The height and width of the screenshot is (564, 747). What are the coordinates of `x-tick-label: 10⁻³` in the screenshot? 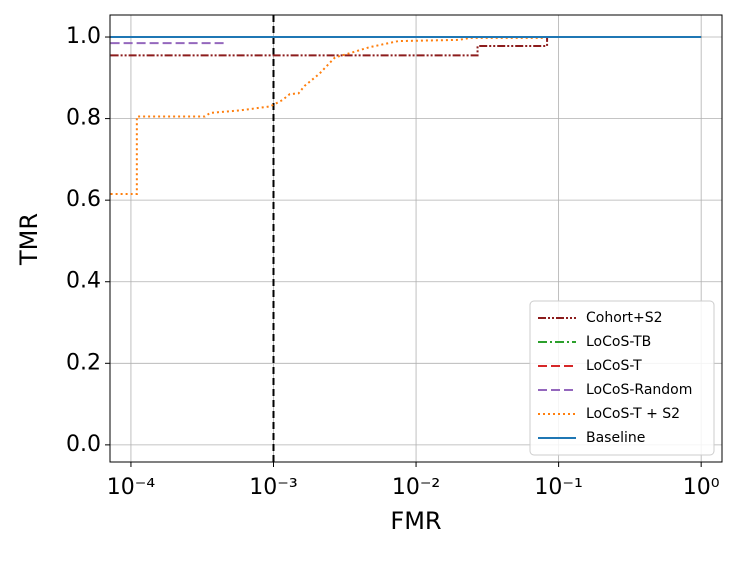 It's located at (273, 487).